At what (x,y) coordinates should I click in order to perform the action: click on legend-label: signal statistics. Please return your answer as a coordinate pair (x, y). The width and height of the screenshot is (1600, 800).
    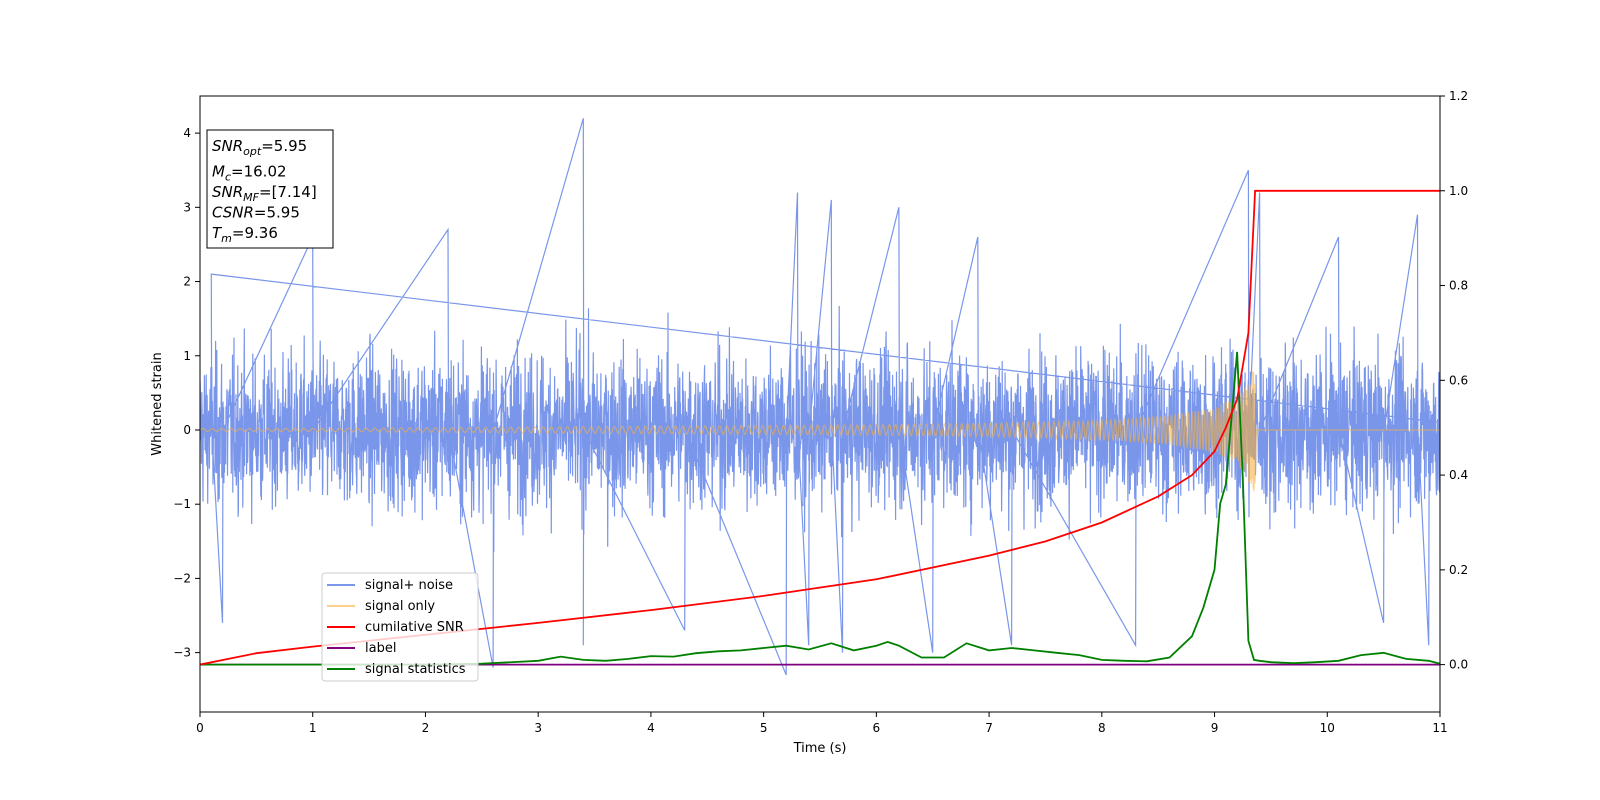
    Looking at the image, I should click on (415, 669).